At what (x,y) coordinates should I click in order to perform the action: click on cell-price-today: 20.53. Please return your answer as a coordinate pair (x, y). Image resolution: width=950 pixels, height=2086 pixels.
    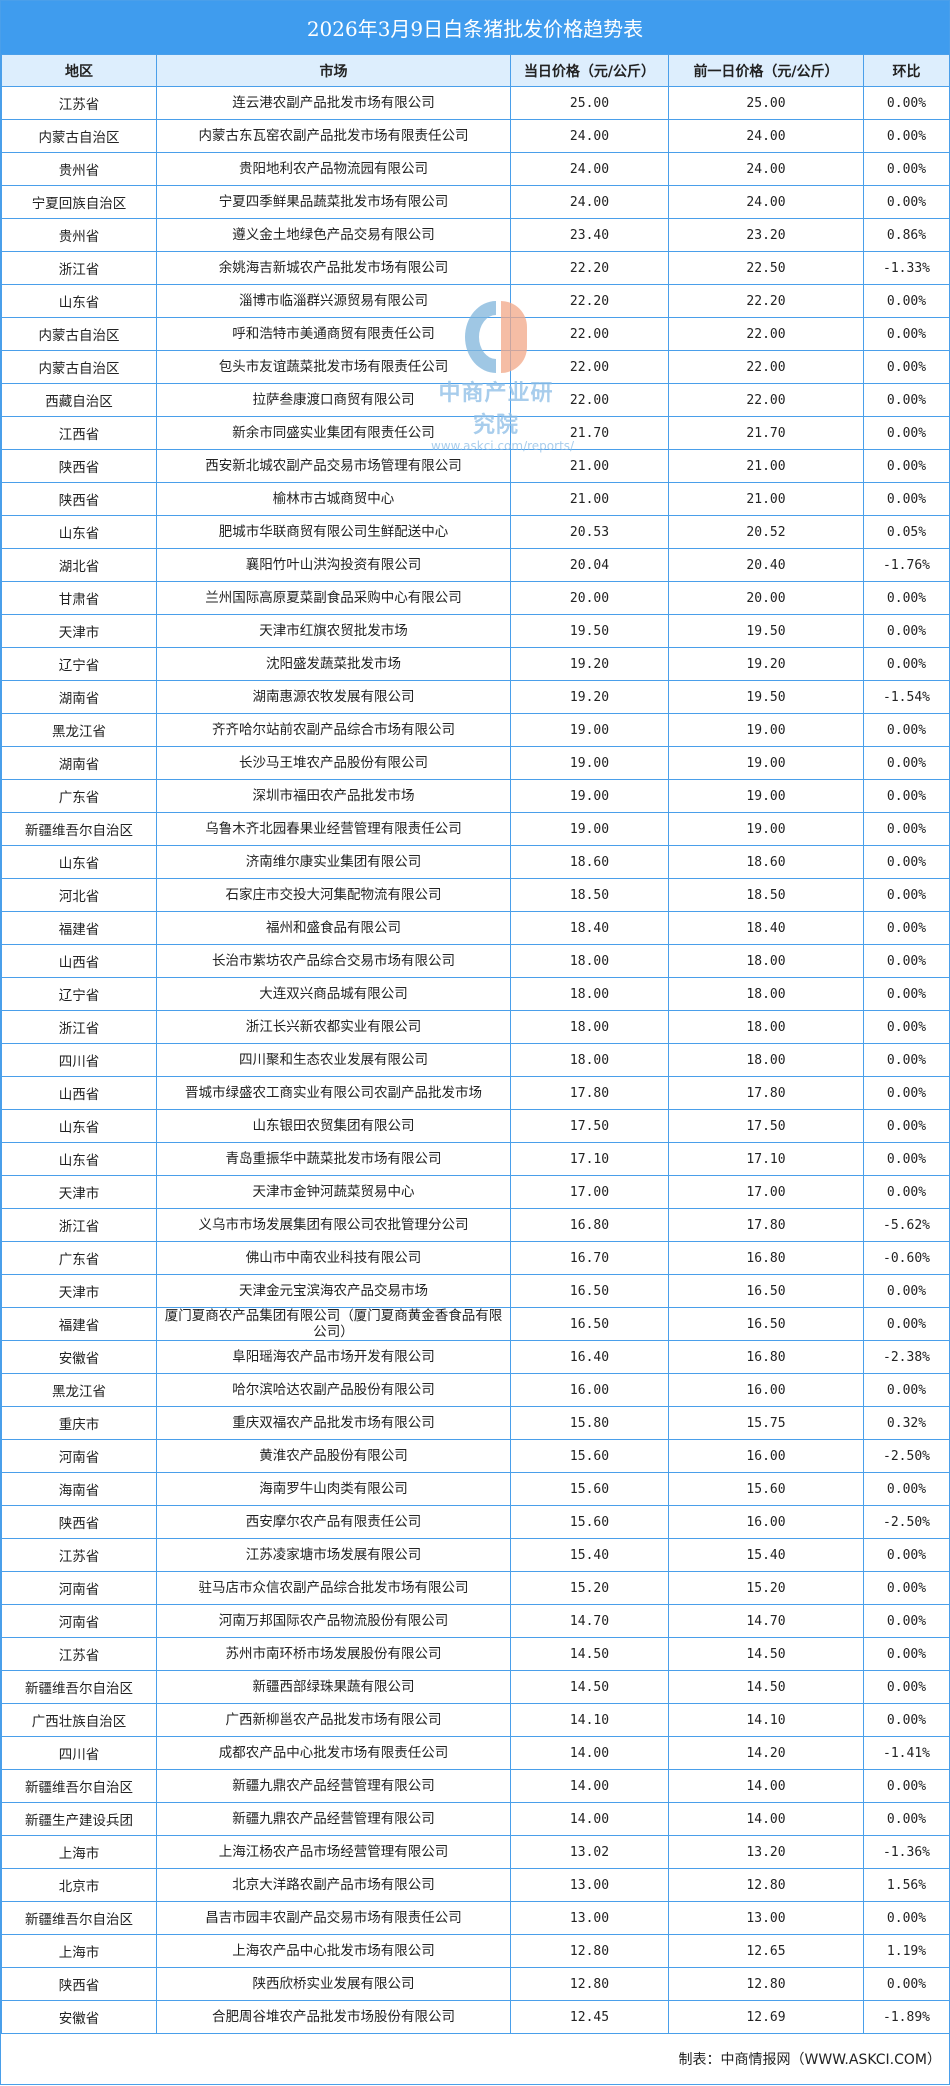
    Looking at the image, I should click on (589, 532).